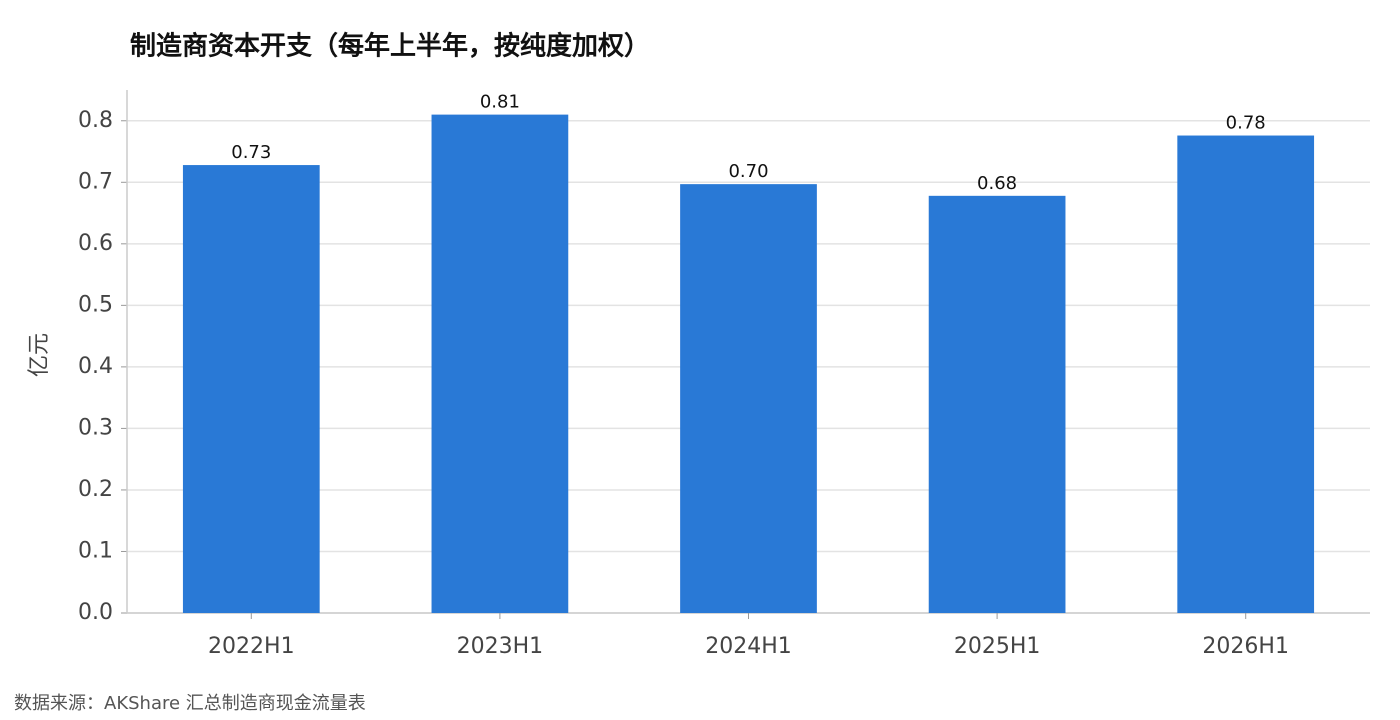 This screenshot has height=720, width=1400. What do you see at coordinates (95, 120) in the screenshot?
I see `y-tick-label: 0.8` at bounding box center [95, 120].